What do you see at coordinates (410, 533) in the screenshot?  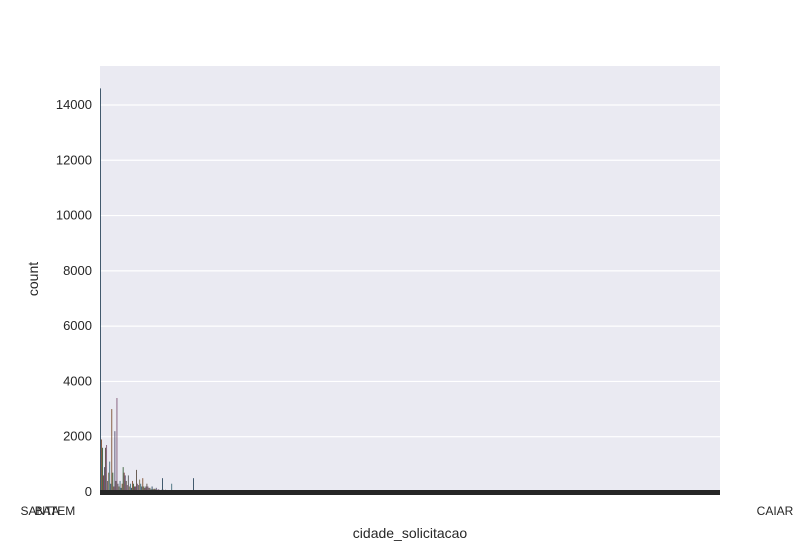 I see `x-axis-label: cidade_solicitacao` at bounding box center [410, 533].